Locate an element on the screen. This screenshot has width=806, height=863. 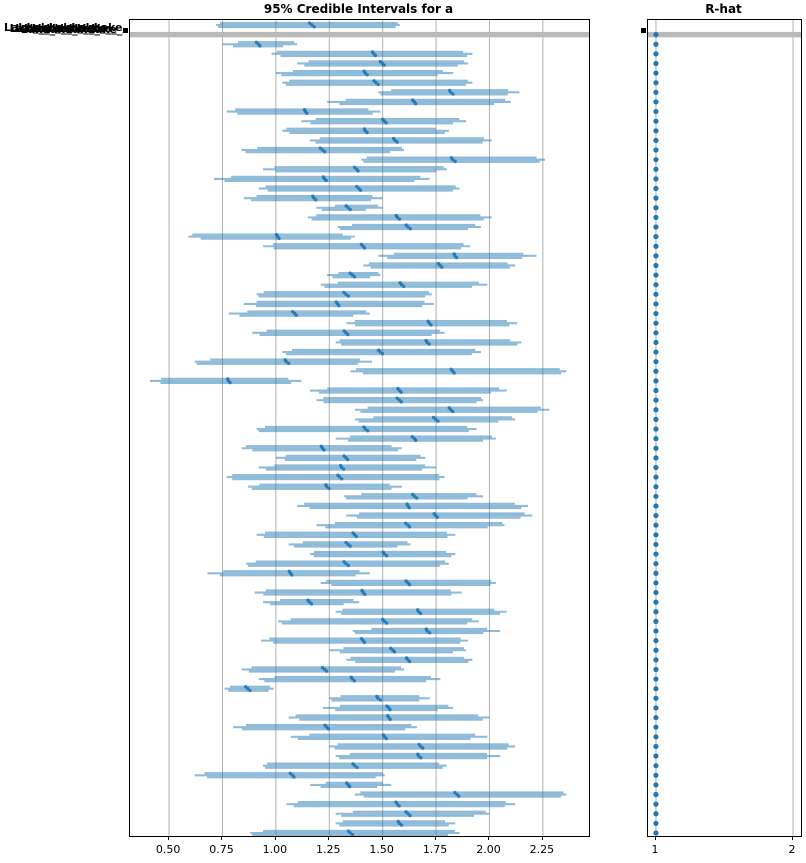
left-xtick-label: 0.50 is located at coordinates (168, 849).